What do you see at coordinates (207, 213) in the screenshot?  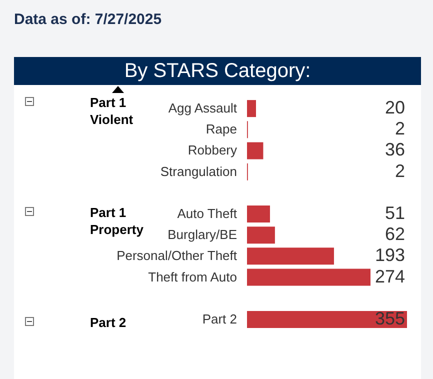 I see `y-tick-label: Auto Theft` at bounding box center [207, 213].